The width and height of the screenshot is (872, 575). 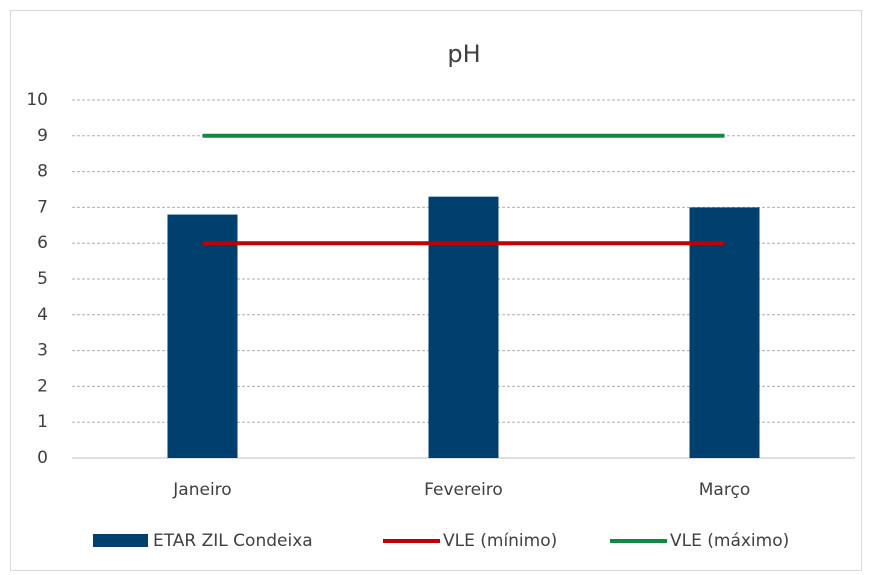 I want to click on y-tick-label: 10, so click(x=37, y=100).